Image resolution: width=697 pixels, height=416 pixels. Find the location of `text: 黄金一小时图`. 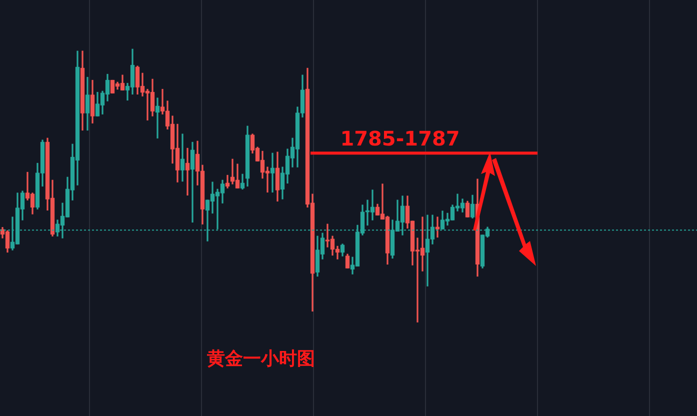

text: 黄金一小时图 is located at coordinates (260, 359).